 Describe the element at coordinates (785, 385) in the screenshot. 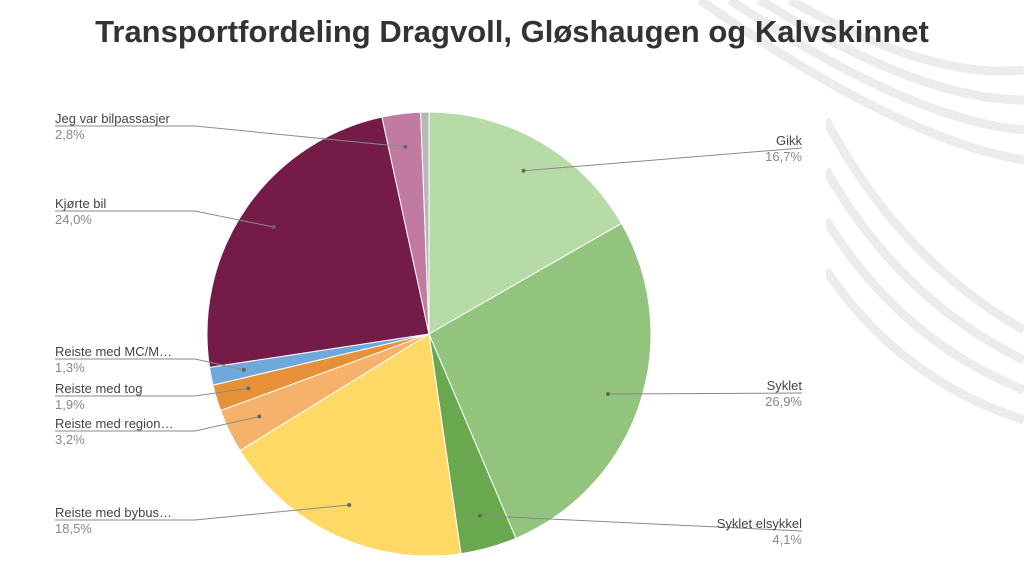

I see `slice-label: Syklet` at that location.